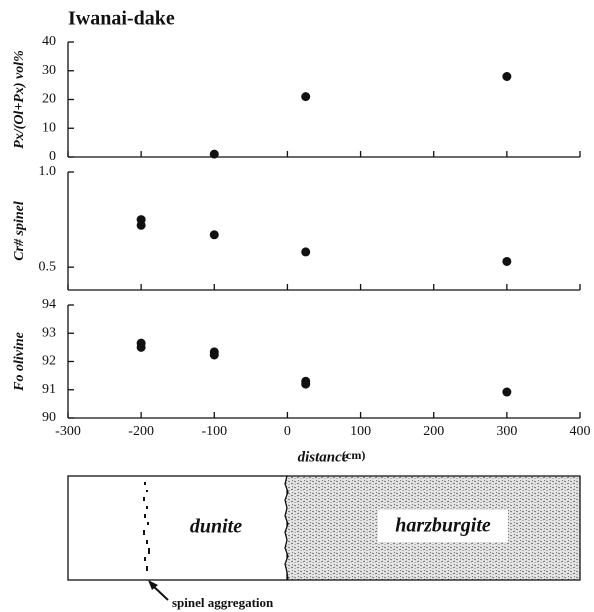 Image resolution: width=594 pixels, height=612 pixels. What do you see at coordinates (433, 431) in the screenshot?
I see `x-tick-label: 200` at bounding box center [433, 431].